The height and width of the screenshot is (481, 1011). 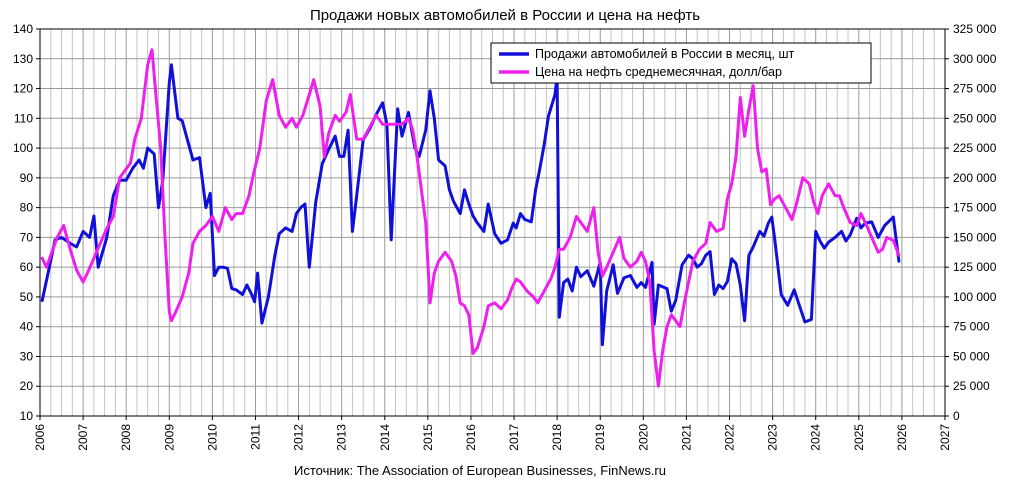 What do you see at coordinates (975, 237) in the screenshot?
I see `tick-label-y-right: 150 000` at bounding box center [975, 237].